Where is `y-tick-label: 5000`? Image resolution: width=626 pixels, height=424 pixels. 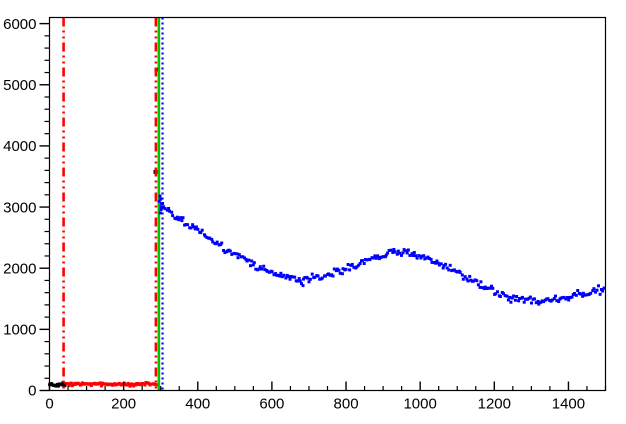 y-tick-label: 5000 is located at coordinates (19, 85).